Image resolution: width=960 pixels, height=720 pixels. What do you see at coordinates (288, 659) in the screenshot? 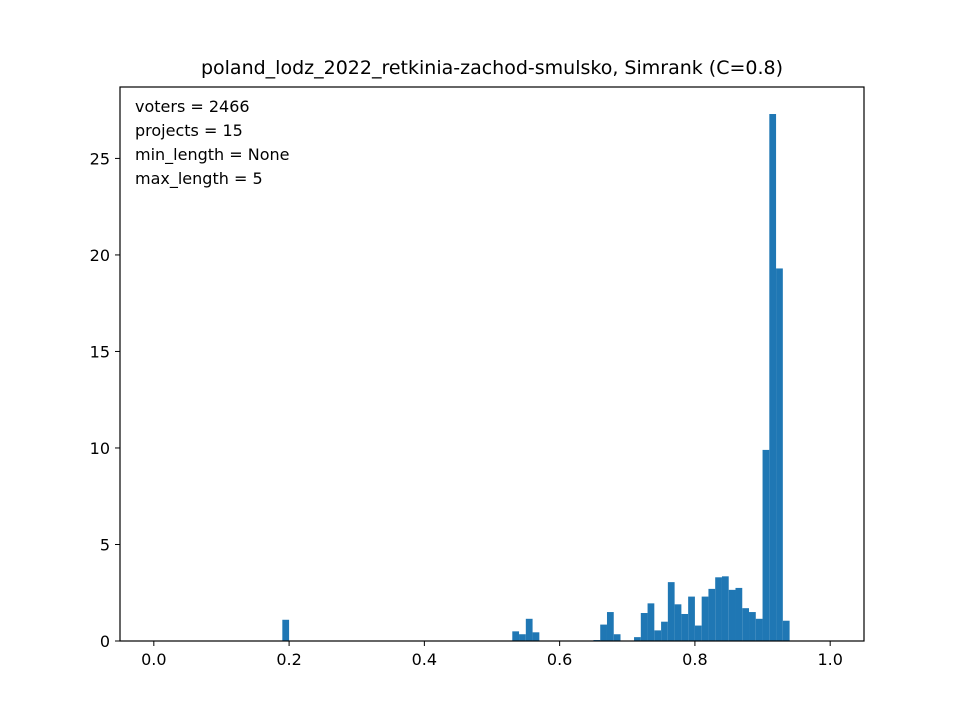
I see `x-tick-label: 0.2` at bounding box center [288, 659].